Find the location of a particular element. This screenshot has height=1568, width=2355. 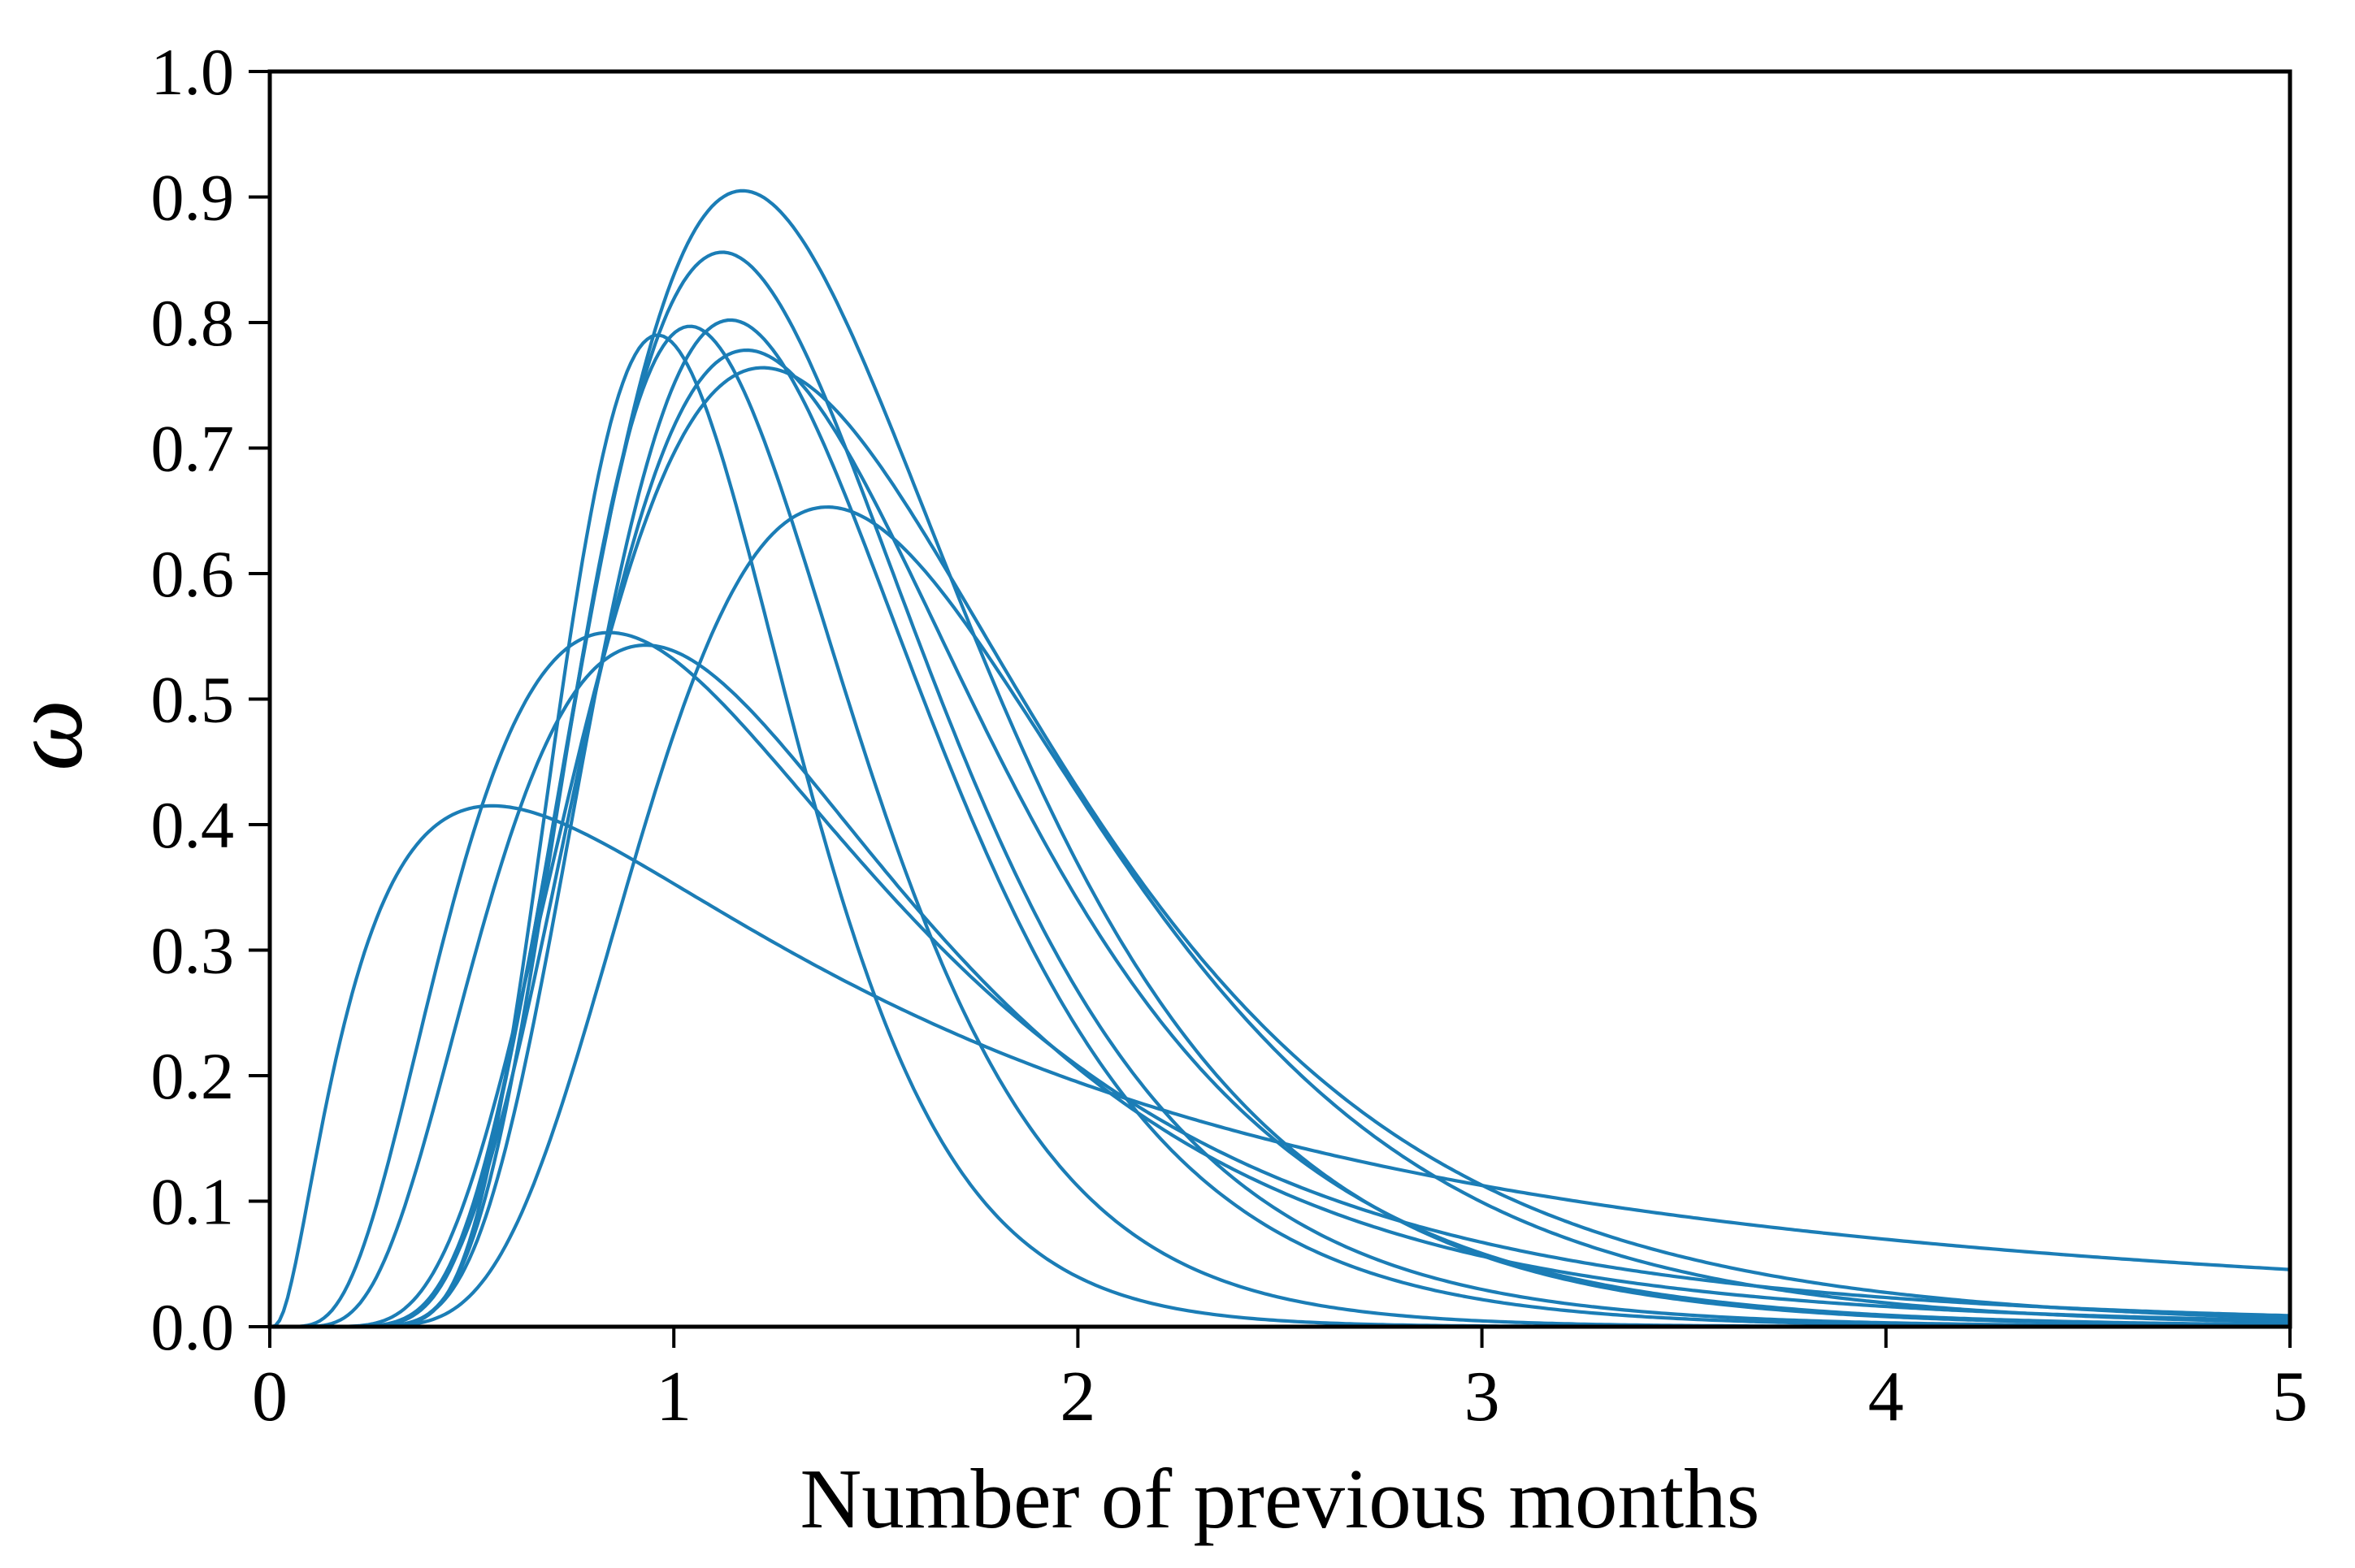

y-tick-label: 0.8 is located at coordinates (193, 323).